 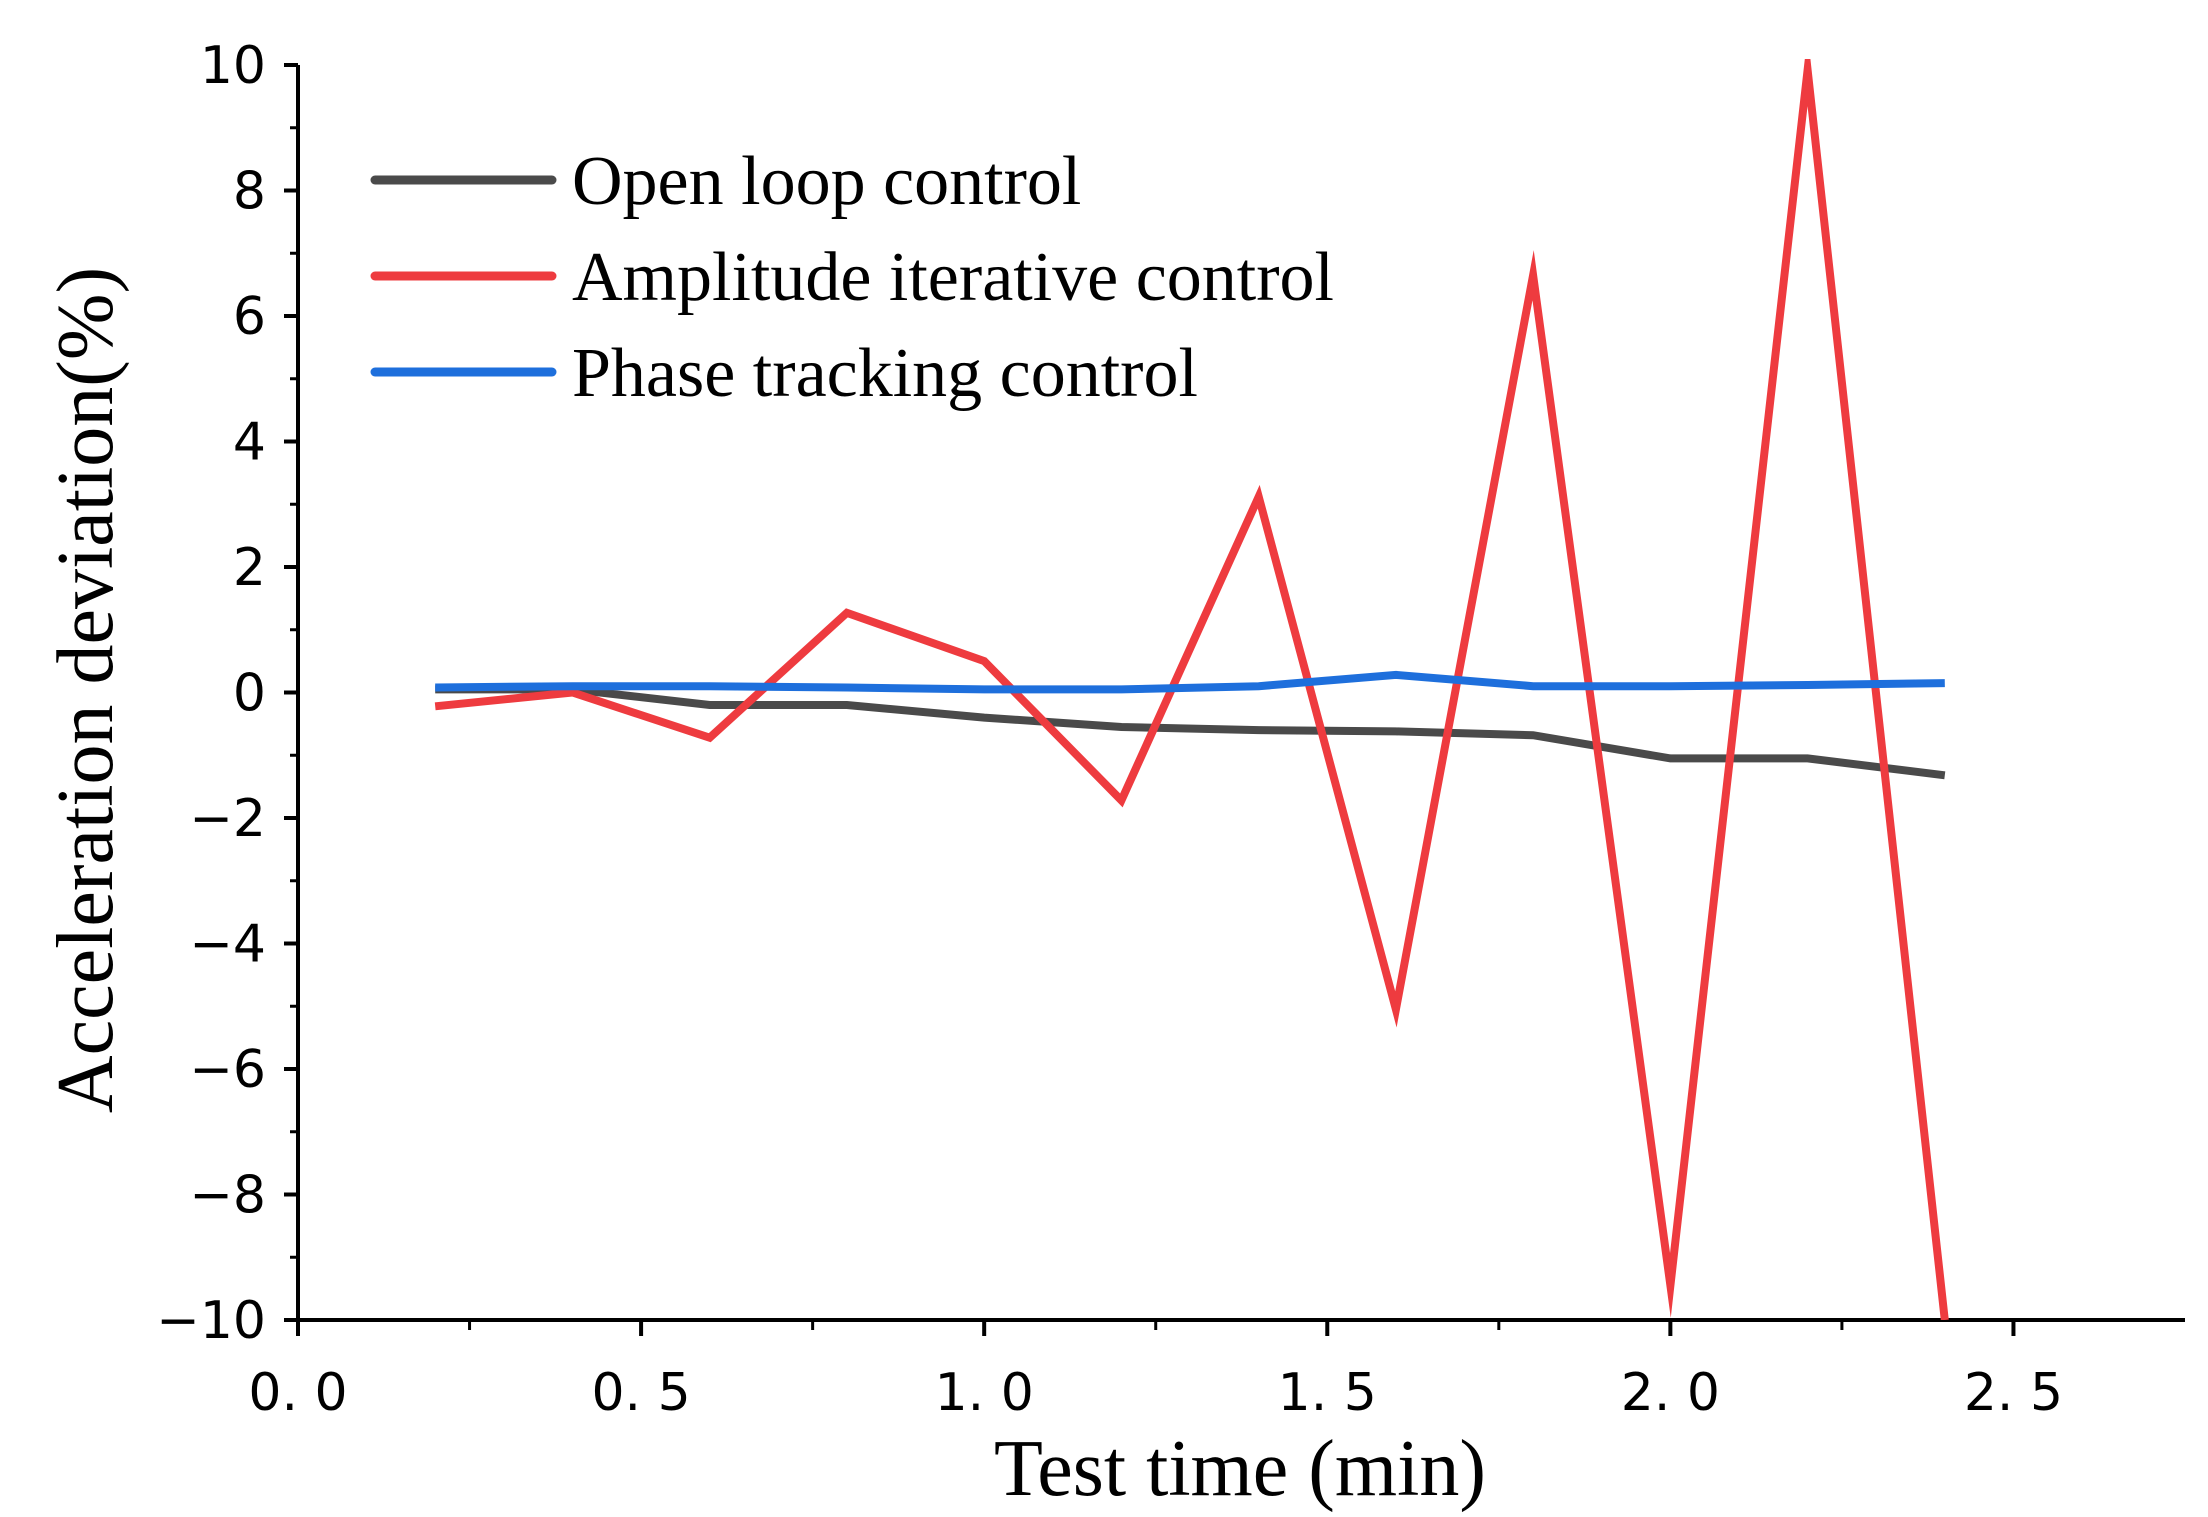 I want to click on y-tick-label: 0, so click(x=249, y=694).